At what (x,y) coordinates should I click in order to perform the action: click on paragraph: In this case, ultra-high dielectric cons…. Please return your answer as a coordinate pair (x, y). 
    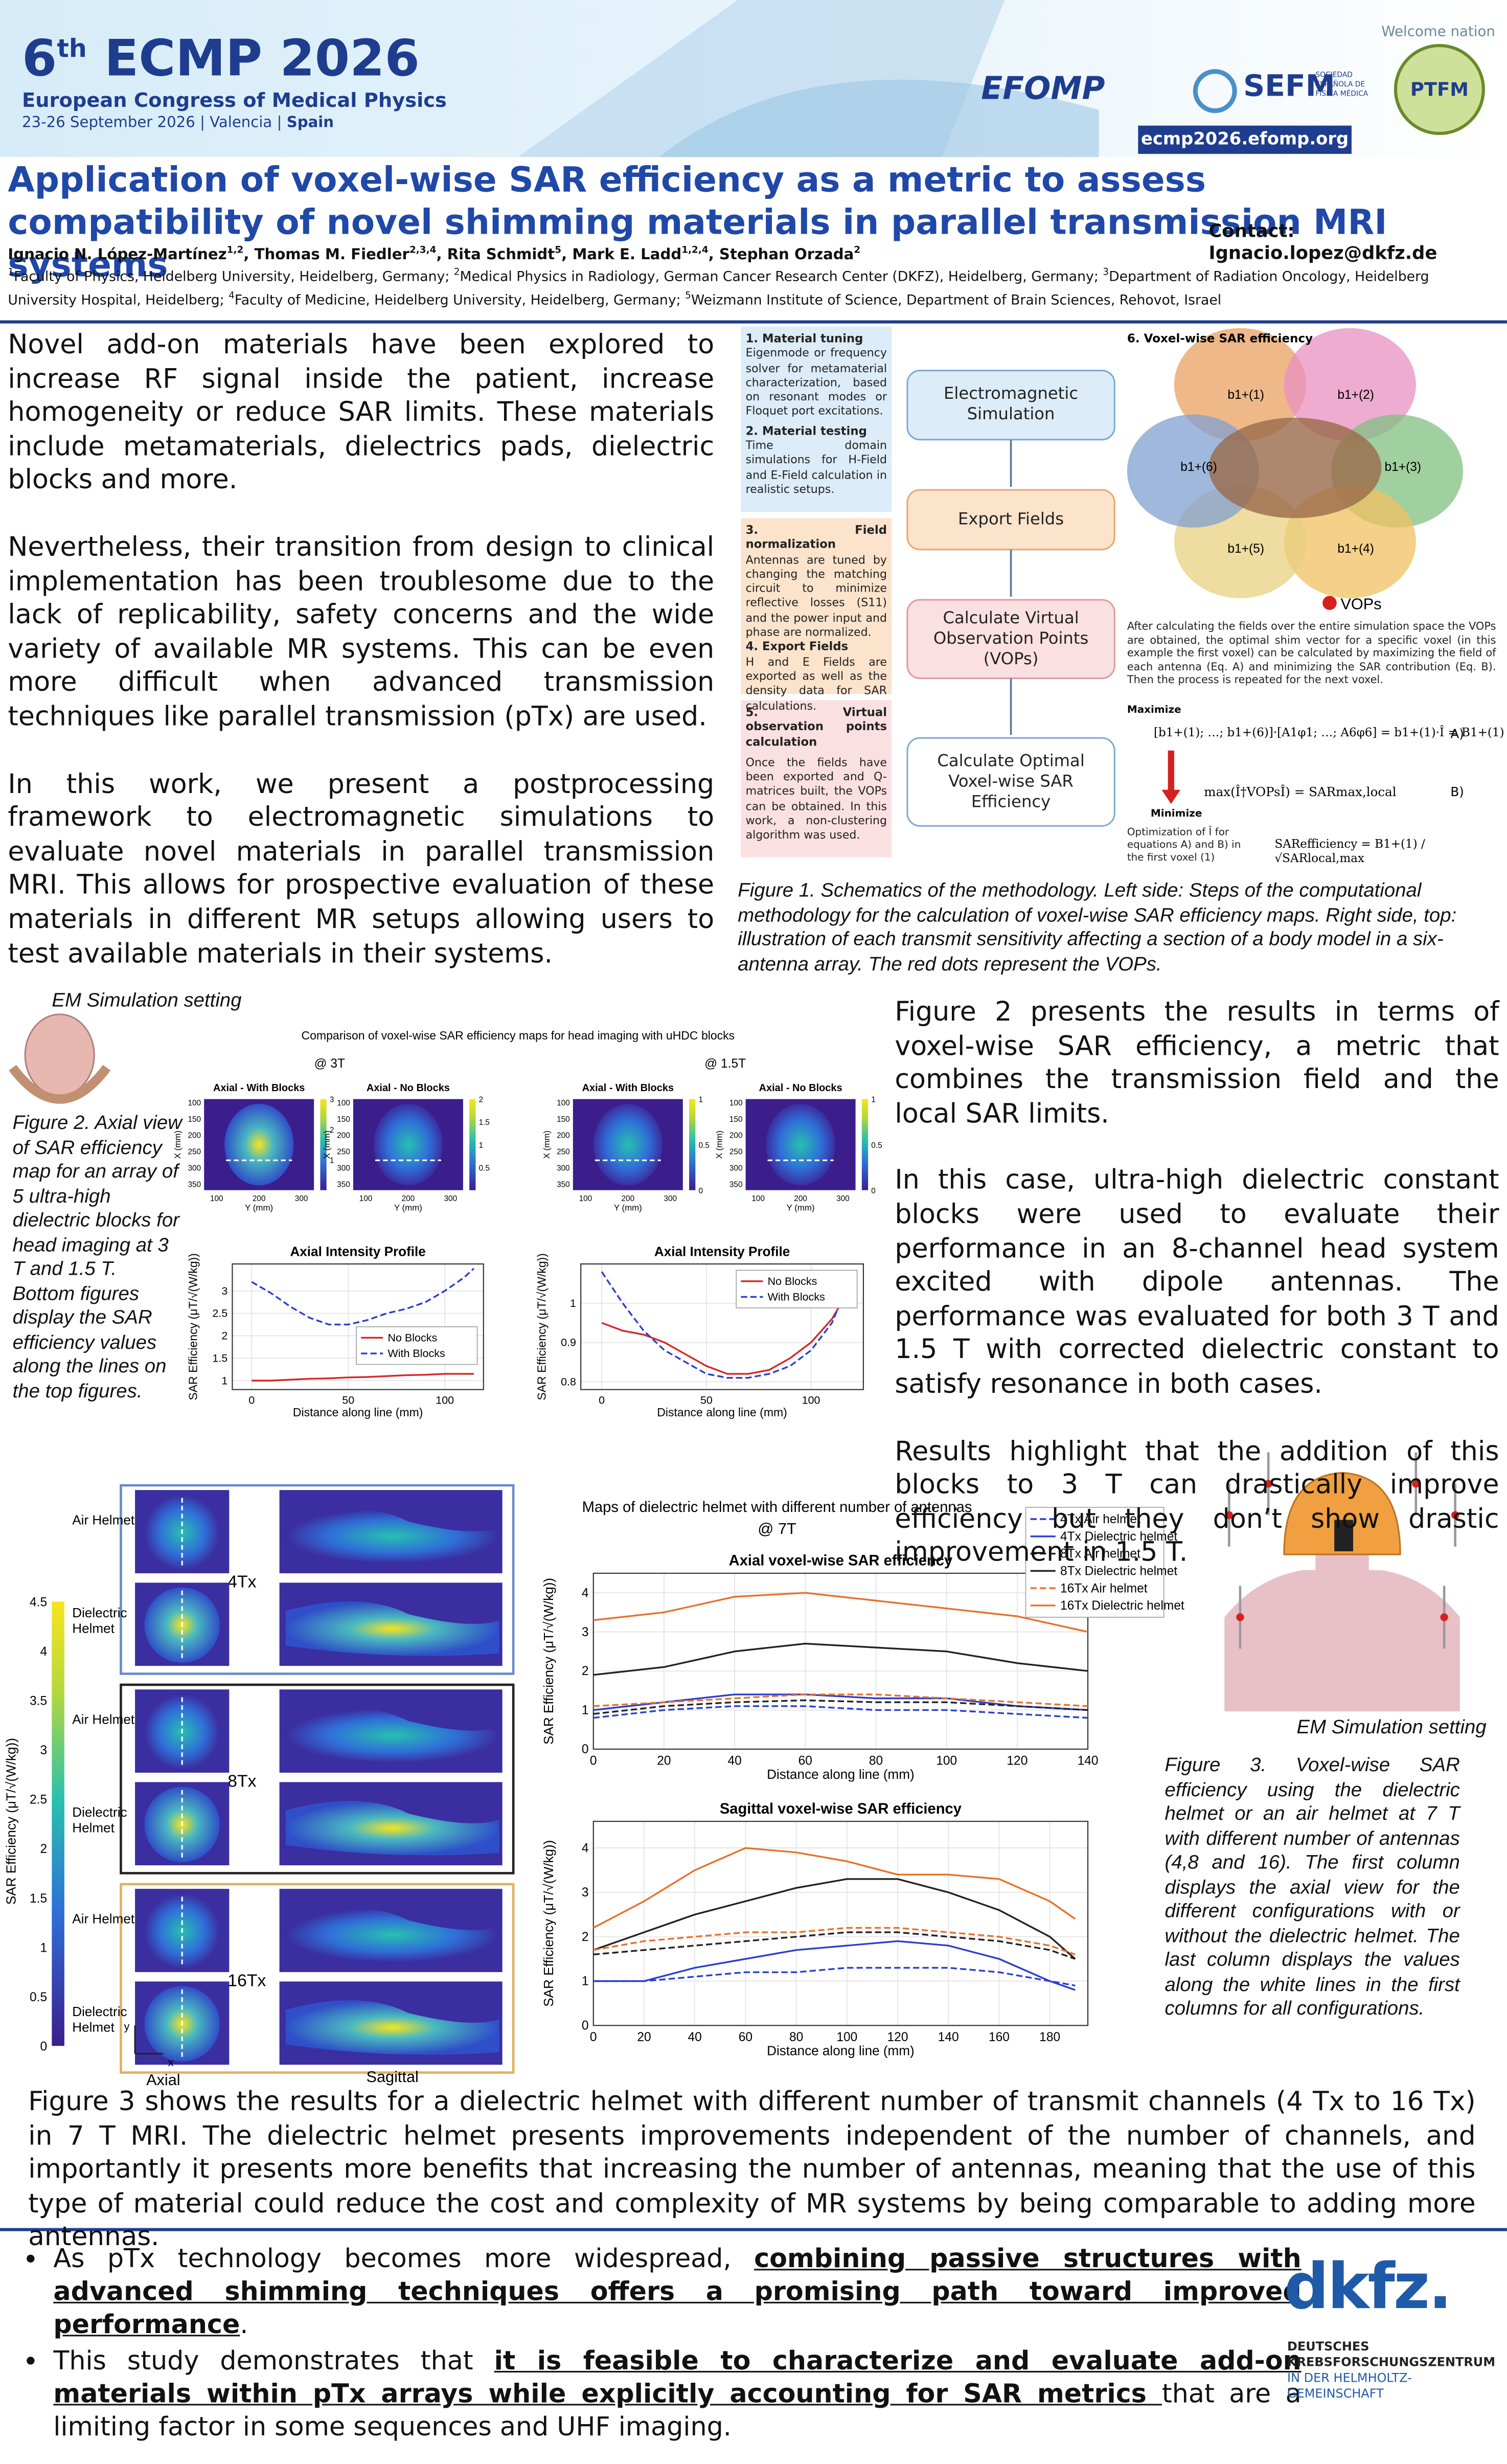
    Looking at the image, I should click on (1197, 1283).